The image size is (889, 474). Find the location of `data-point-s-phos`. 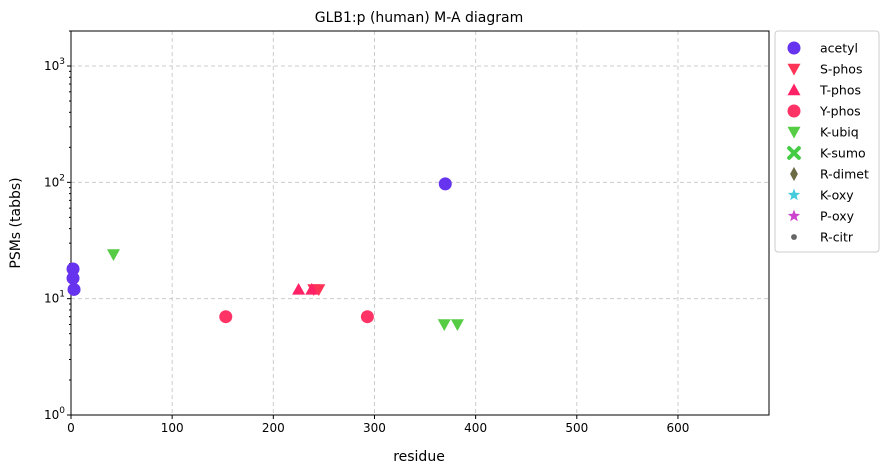

data-point-s-phos is located at coordinates (319, 290).